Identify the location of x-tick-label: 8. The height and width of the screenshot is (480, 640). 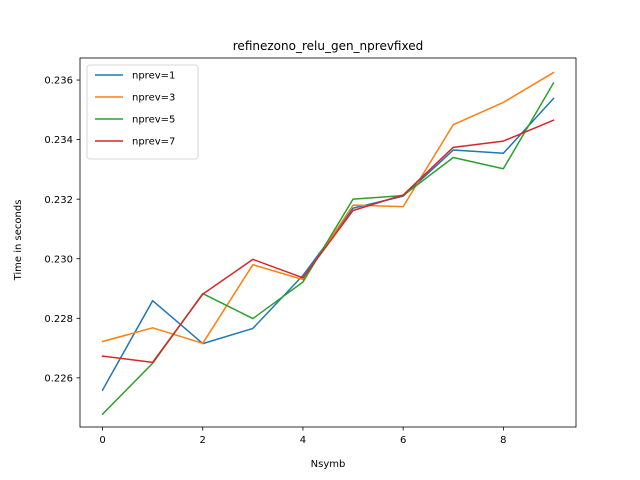
(503, 440).